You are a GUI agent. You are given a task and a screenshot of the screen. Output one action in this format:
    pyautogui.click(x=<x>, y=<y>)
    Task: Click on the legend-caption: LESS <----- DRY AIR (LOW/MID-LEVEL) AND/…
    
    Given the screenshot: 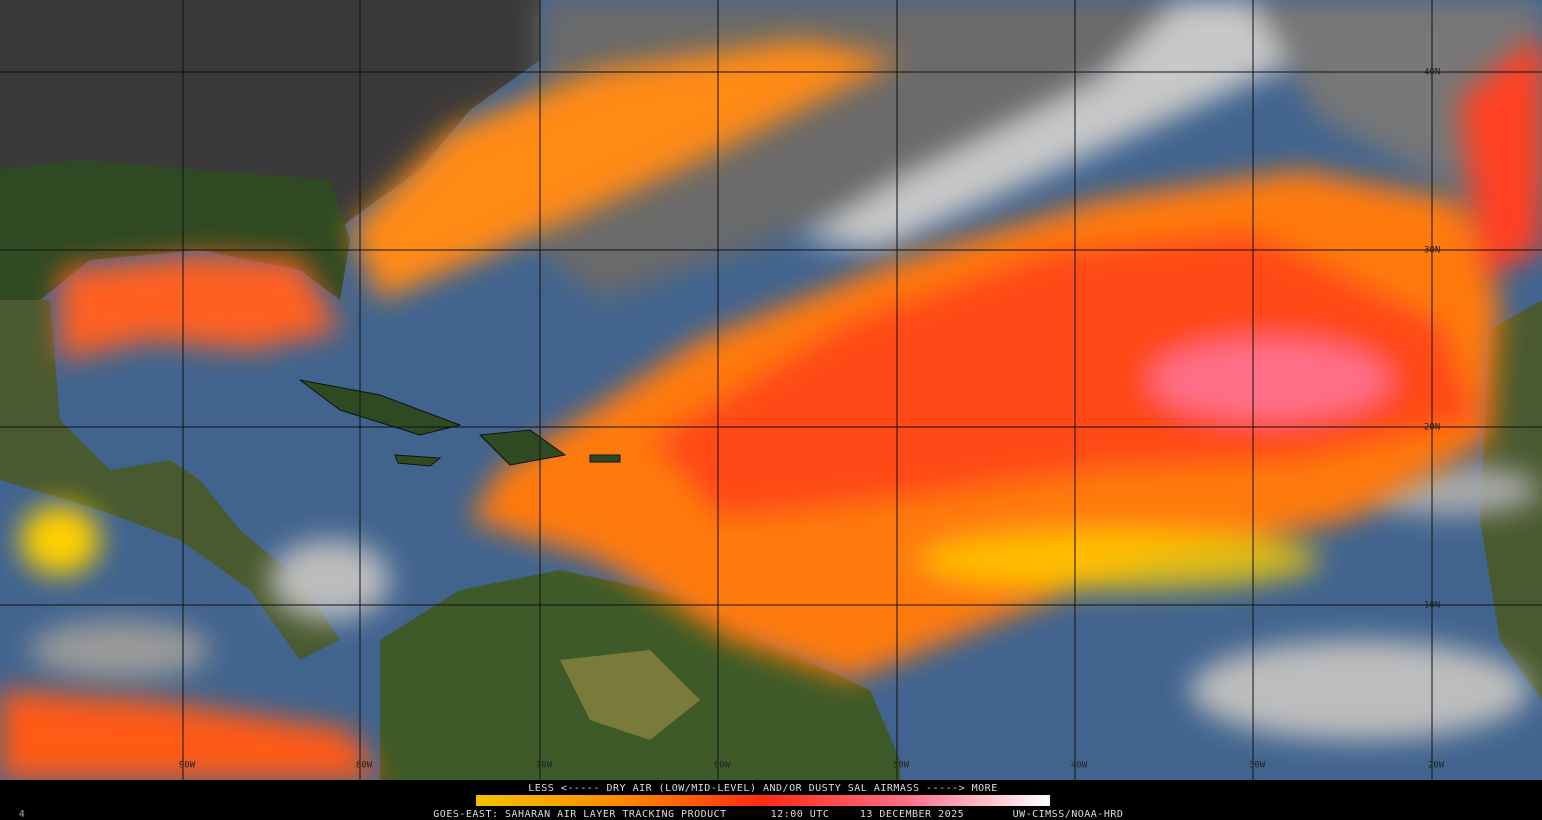 What is the action you would take?
    pyautogui.click(x=762, y=788)
    